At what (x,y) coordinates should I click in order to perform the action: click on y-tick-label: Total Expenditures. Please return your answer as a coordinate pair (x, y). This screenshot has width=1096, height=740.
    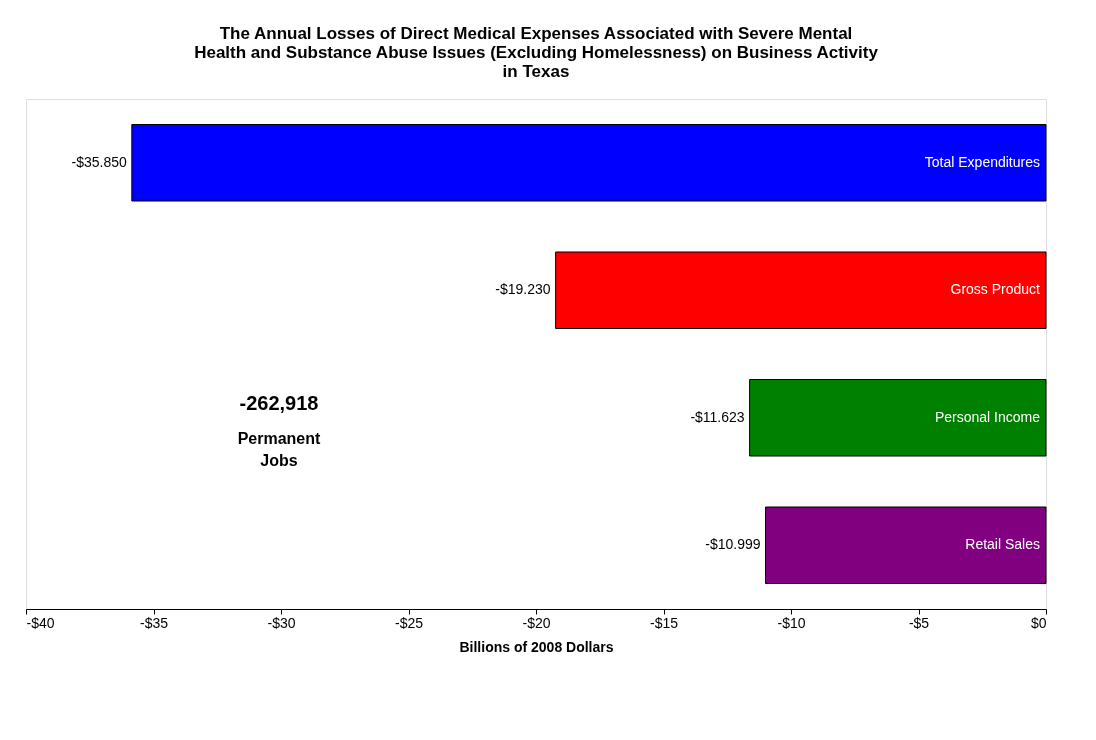
    Looking at the image, I should click on (982, 161).